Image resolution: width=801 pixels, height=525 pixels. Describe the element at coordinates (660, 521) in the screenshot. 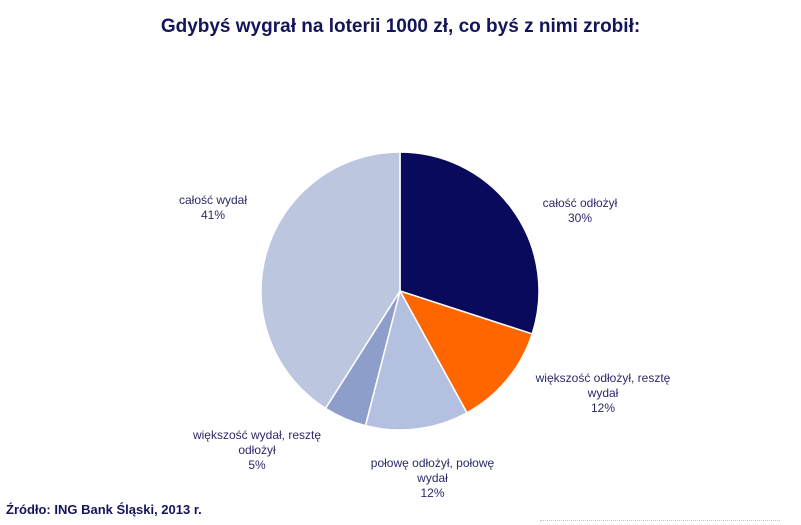

I see `footer-divider` at that location.